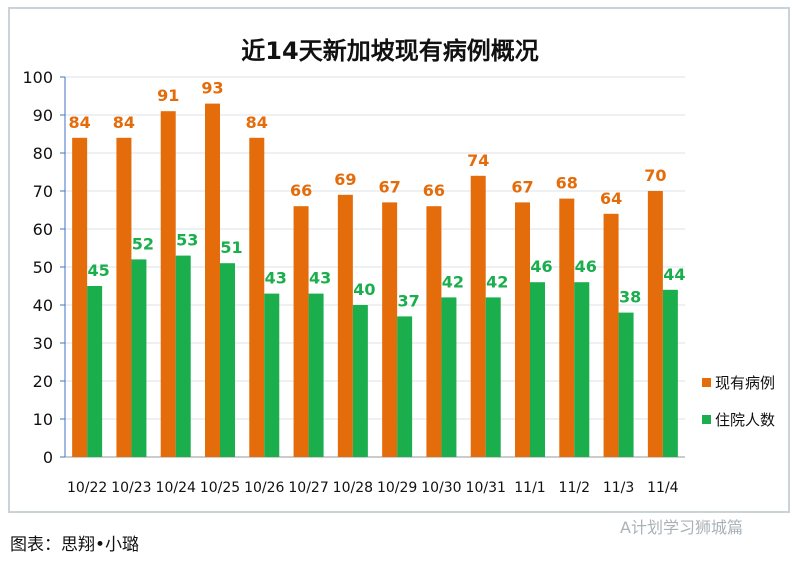  I want to click on y-tick-label: 100, so click(37, 77).